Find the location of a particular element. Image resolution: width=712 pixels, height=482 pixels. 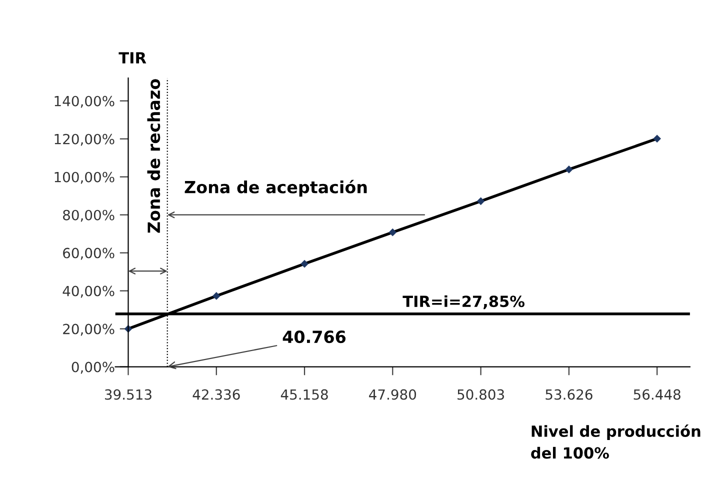

x-tick-label: 56.448 is located at coordinates (657, 394).